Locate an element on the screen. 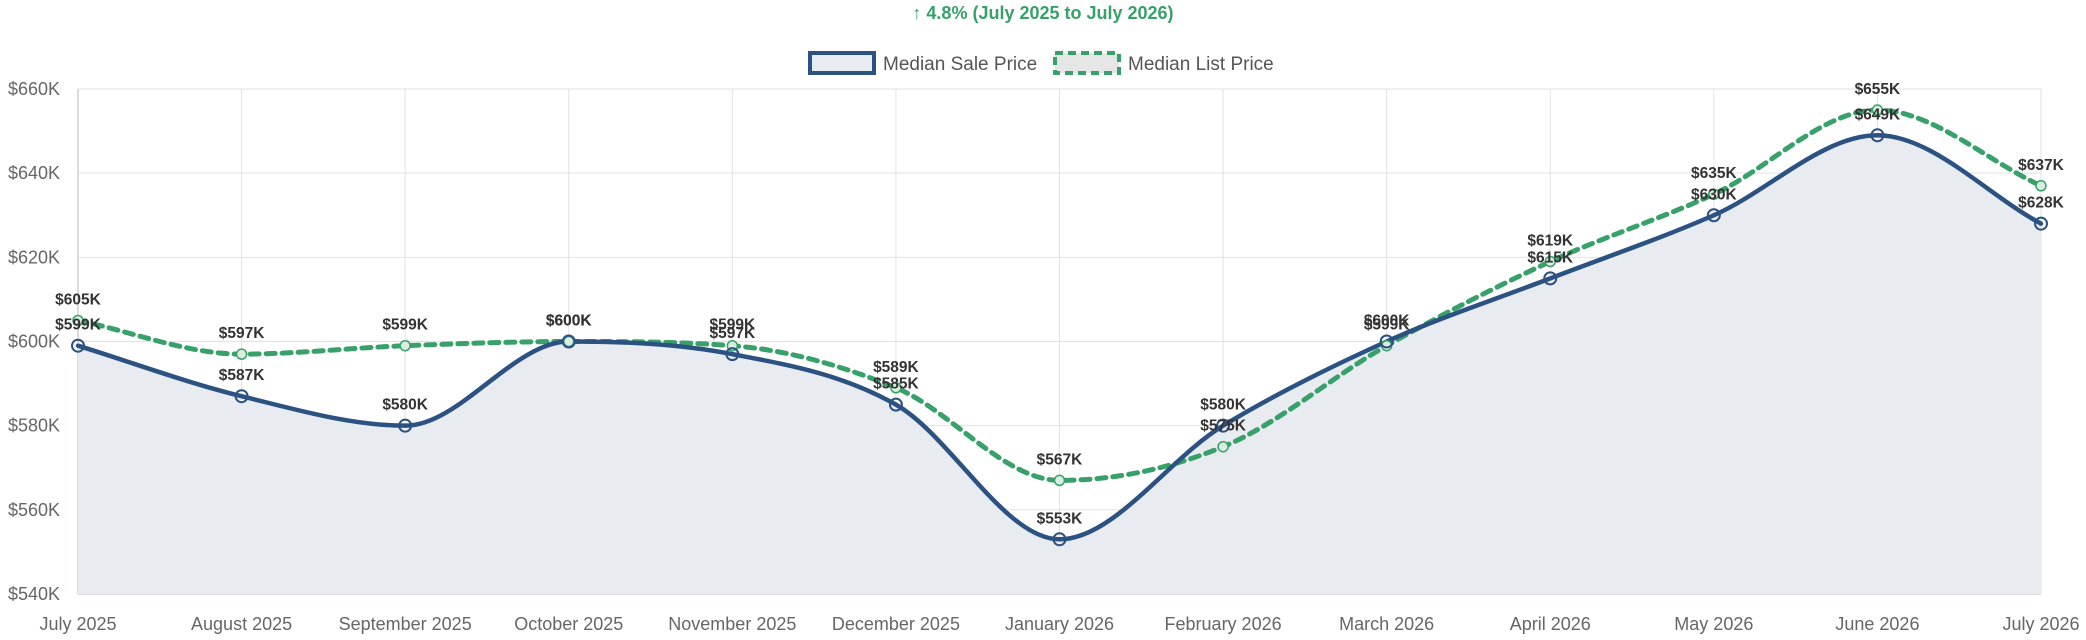 The image size is (2086, 640). data-label-median-sale-price: $615K is located at coordinates (1550, 257).